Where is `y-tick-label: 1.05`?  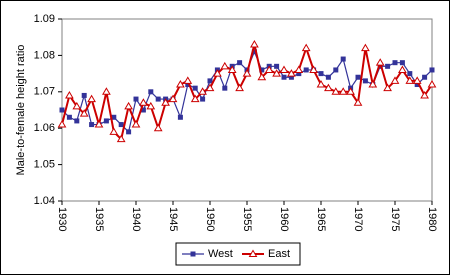
y-tick-label: 1.05 is located at coordinates (44, 165).